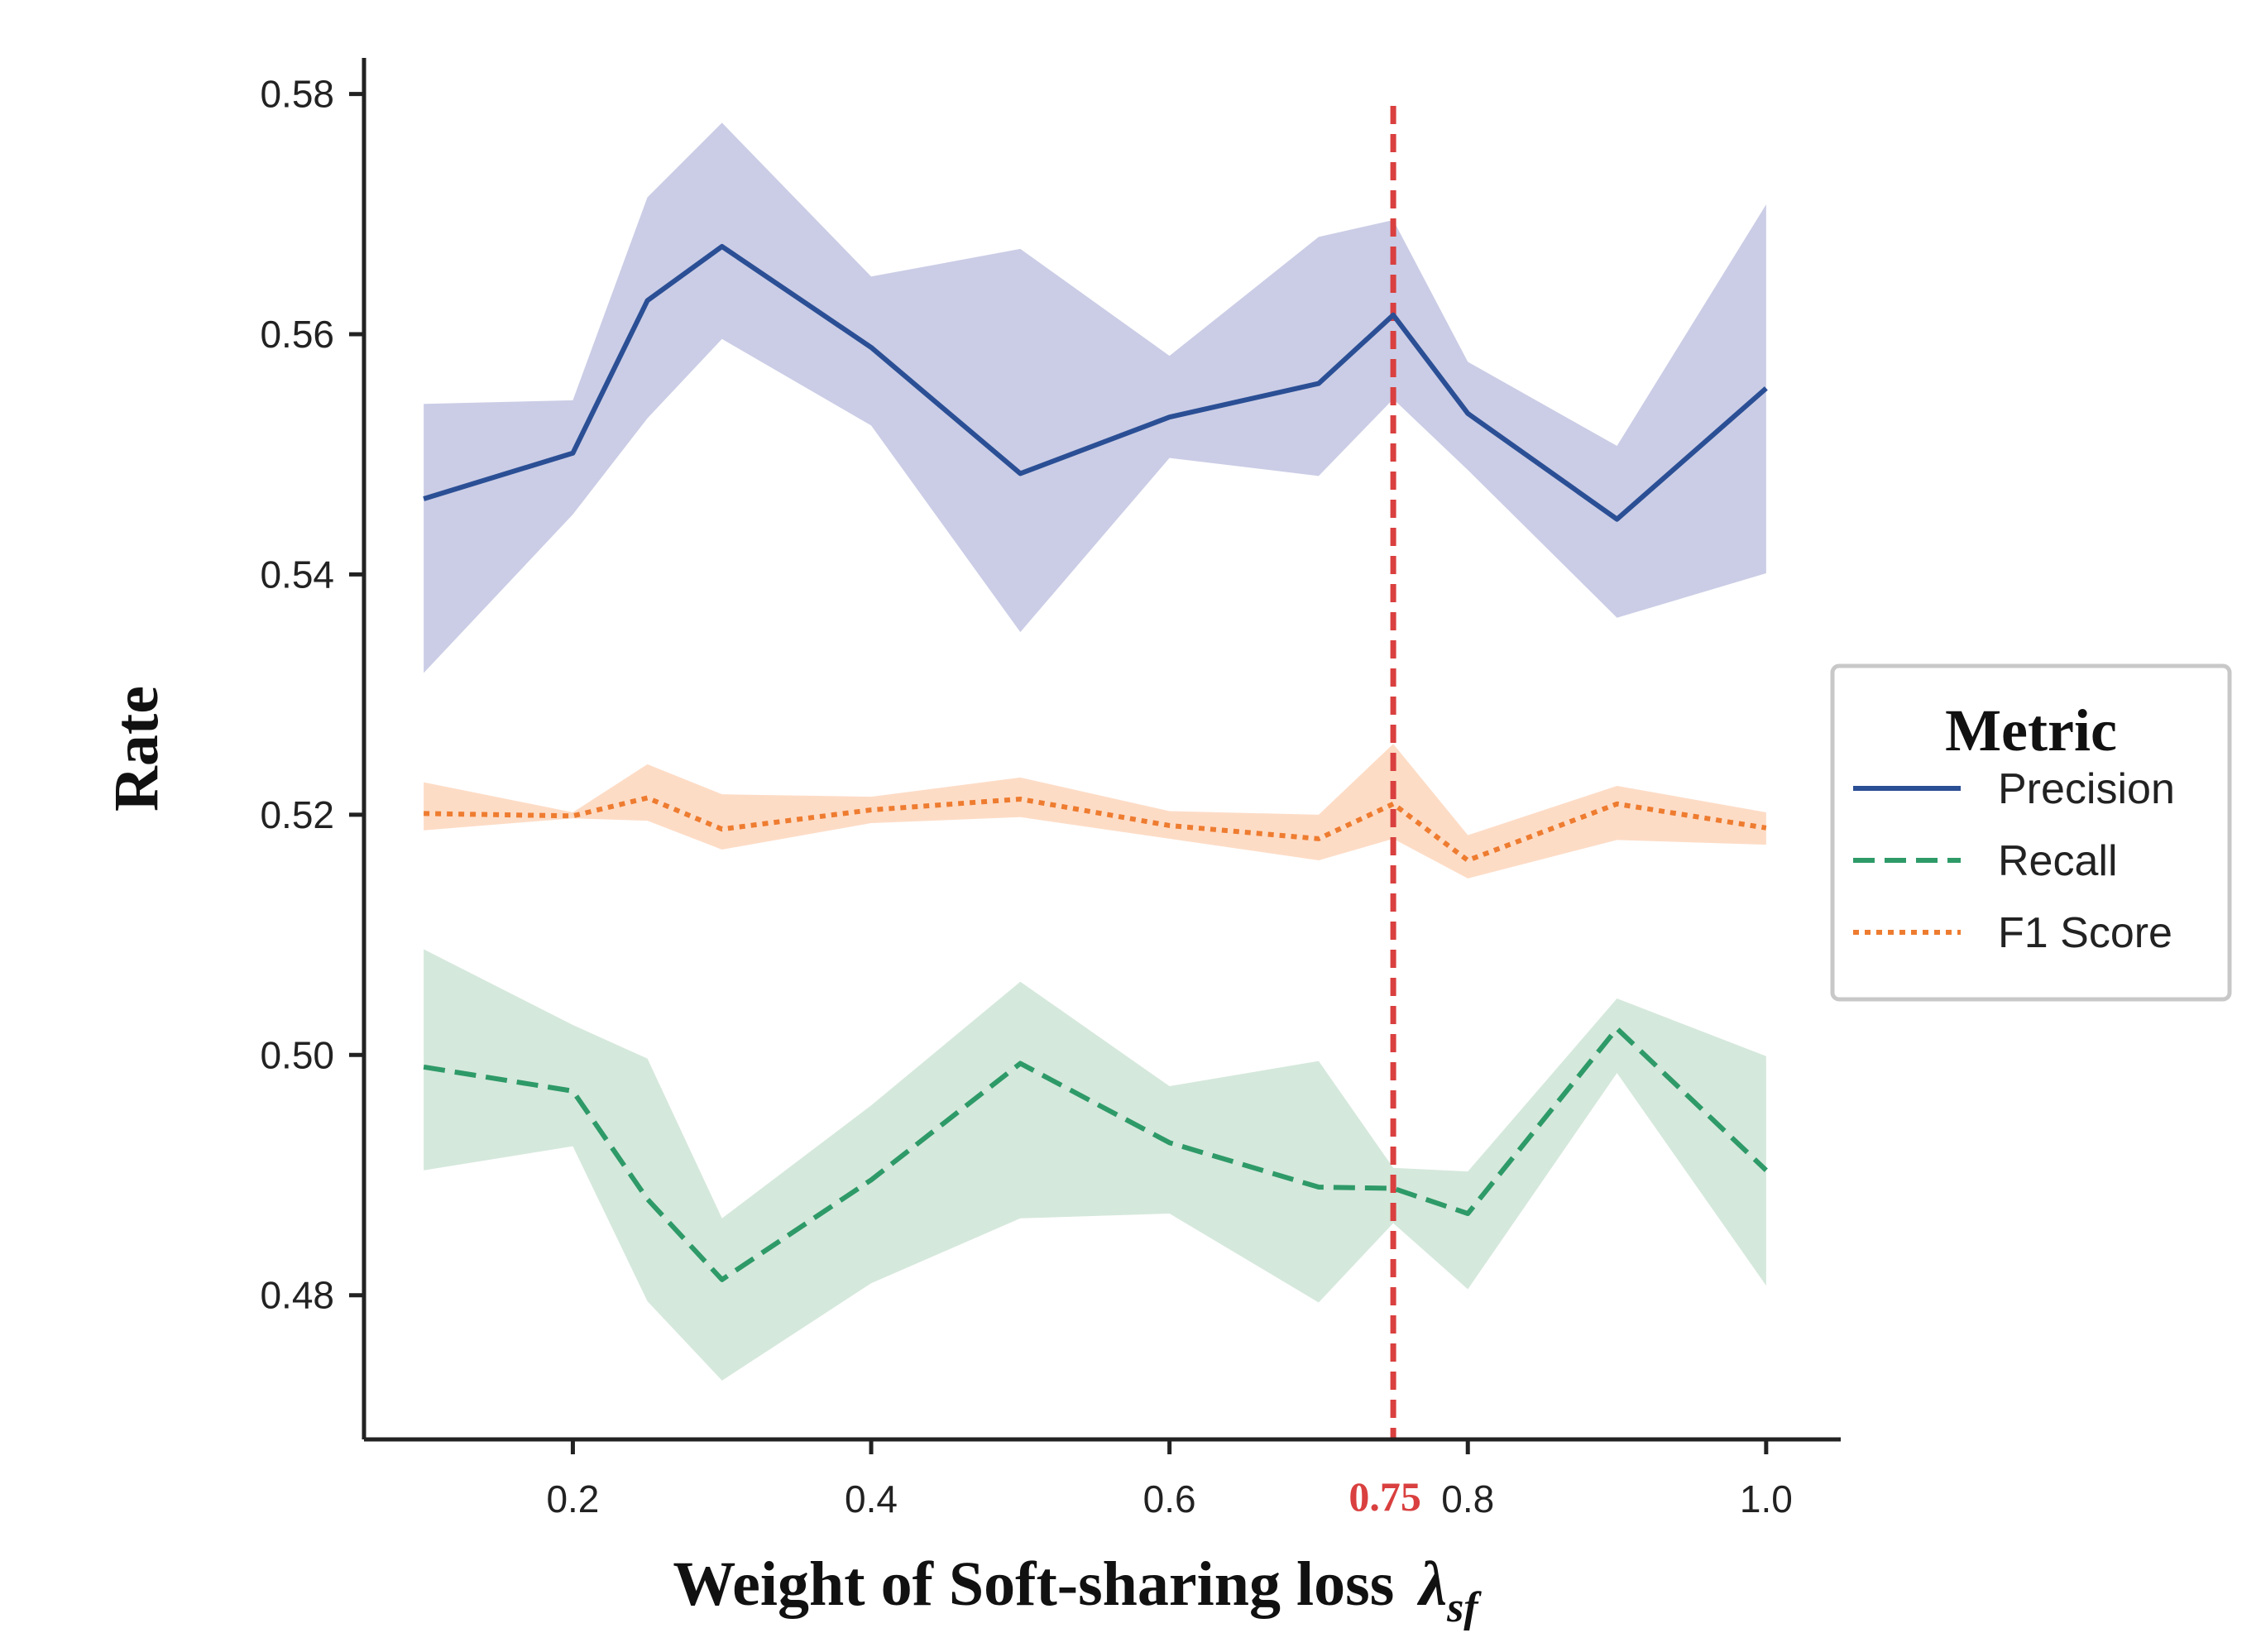 This screenshot has width=2261, height=1652. Describe the element at coordinates (297, 94) in the screenshot. I see `y-tick-label: 0.58` at that location.